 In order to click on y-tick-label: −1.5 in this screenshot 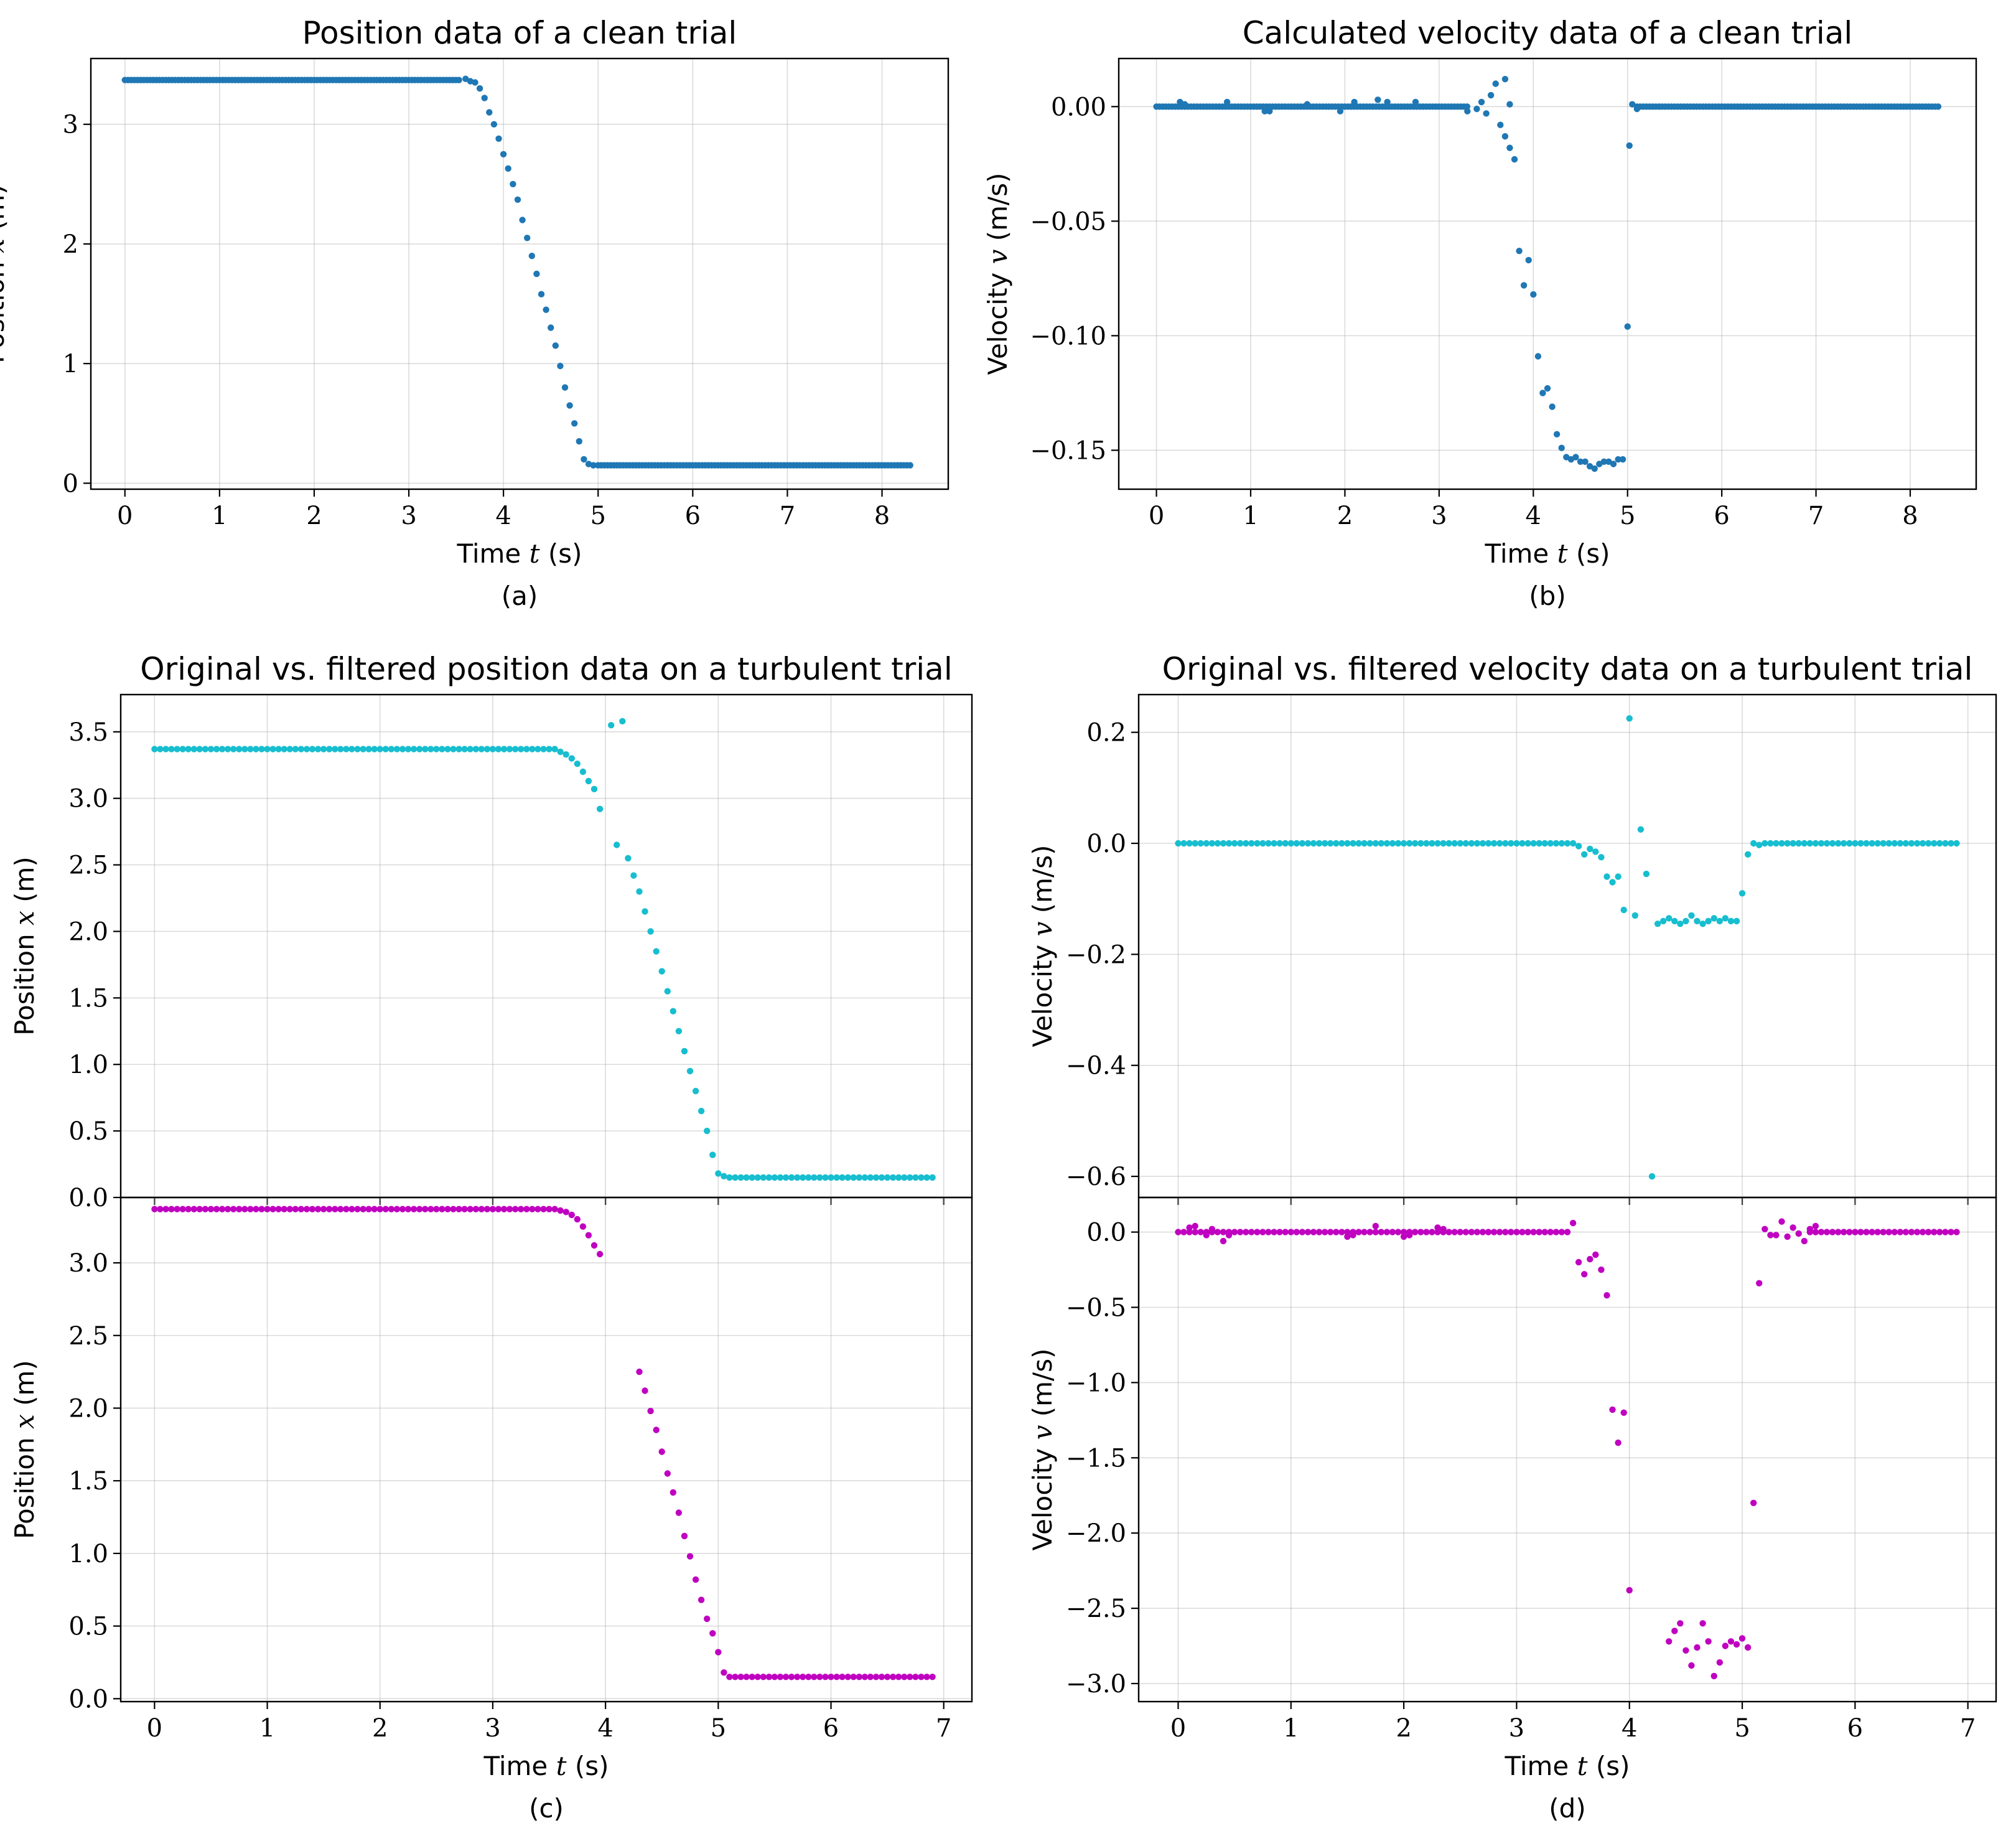, I will do `click(1096, 1459)`.